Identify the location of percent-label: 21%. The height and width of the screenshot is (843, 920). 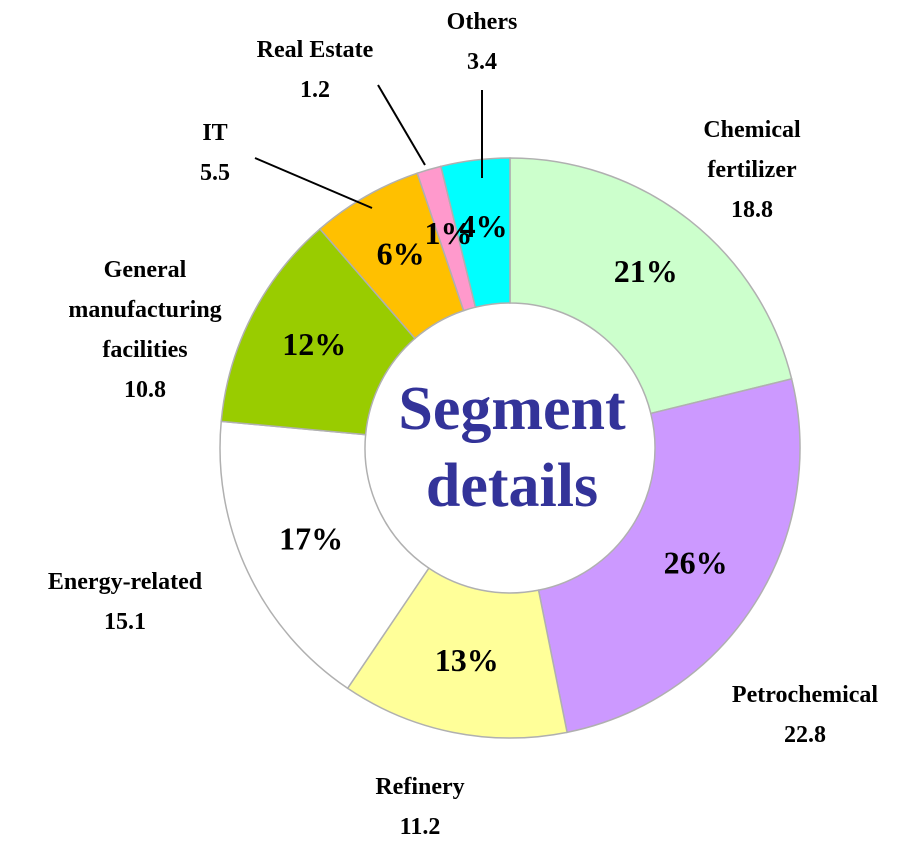
(646, 271).